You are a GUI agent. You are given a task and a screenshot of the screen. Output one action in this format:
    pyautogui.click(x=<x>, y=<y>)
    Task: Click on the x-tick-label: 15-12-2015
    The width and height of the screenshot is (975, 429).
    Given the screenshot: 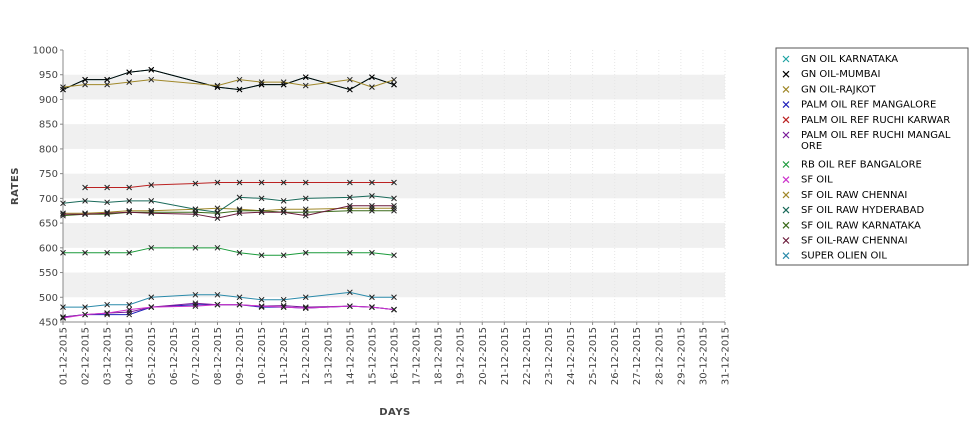 What is the action you would take?
    pyautogui.click(x=372, y=356)
    